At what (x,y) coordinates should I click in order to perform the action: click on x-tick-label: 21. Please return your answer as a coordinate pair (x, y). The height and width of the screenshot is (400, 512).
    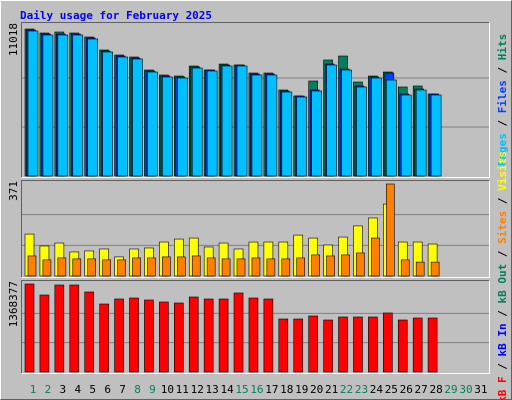
    Looking at the image, I should click on (331, 389).